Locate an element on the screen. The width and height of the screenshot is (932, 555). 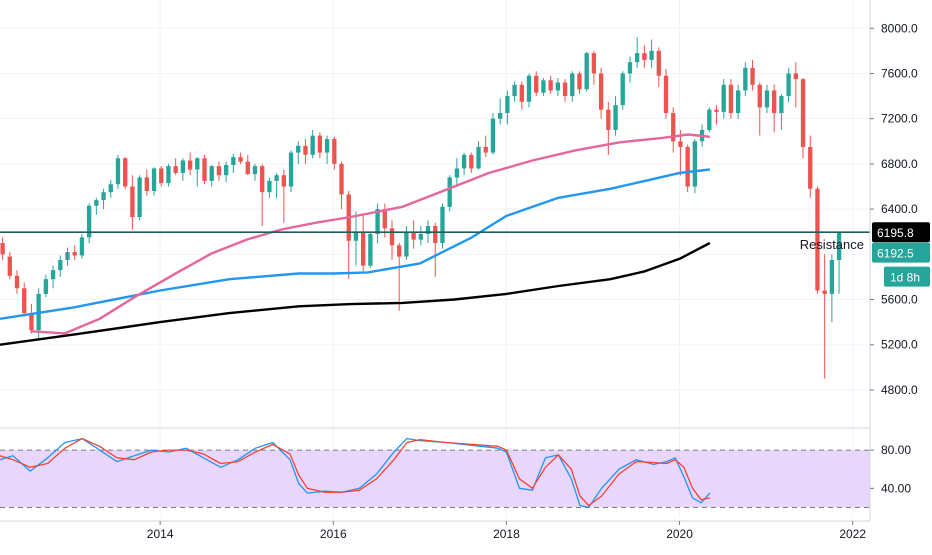
price-tick-label: 4800.0 is located at coordinates (899, 390).